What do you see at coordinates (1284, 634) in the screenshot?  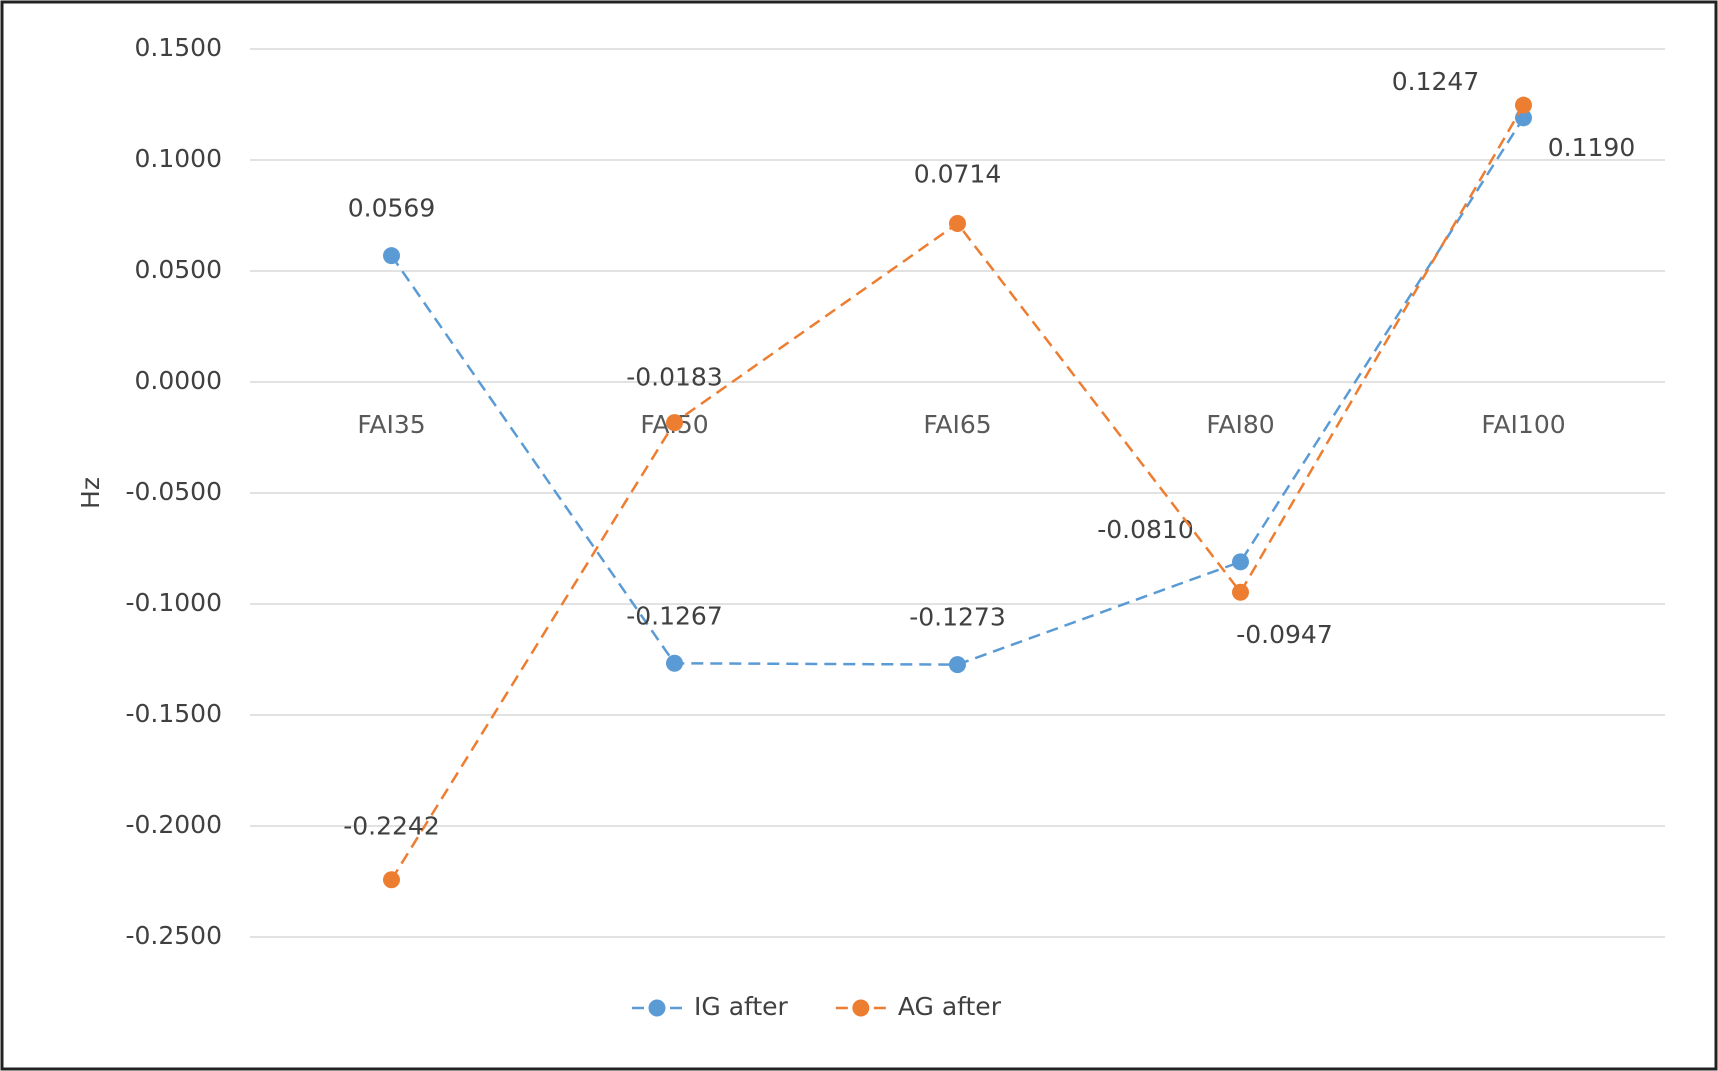 I see `data-label: -0.0947` at bounding box center [1284, 634].